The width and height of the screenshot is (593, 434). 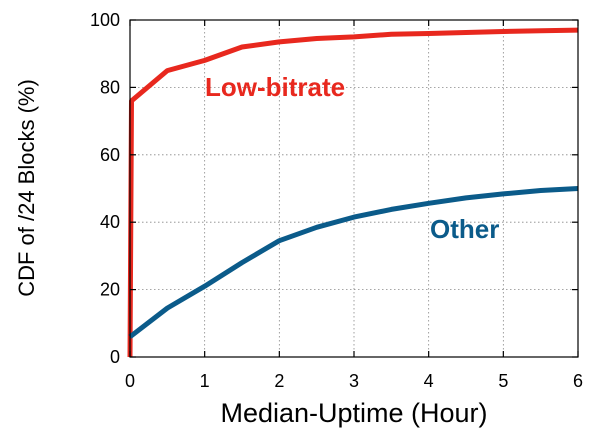 I want to click on y-axis-title: CDF of /24 Blocks (%), so click(x=26, y=188).